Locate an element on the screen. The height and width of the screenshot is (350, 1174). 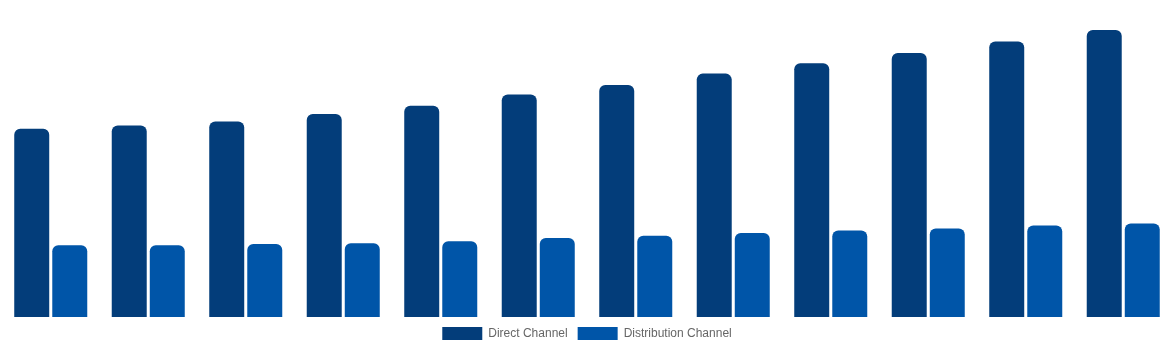
legend-label: Distribution Channel is located at coordinates (677, 332).